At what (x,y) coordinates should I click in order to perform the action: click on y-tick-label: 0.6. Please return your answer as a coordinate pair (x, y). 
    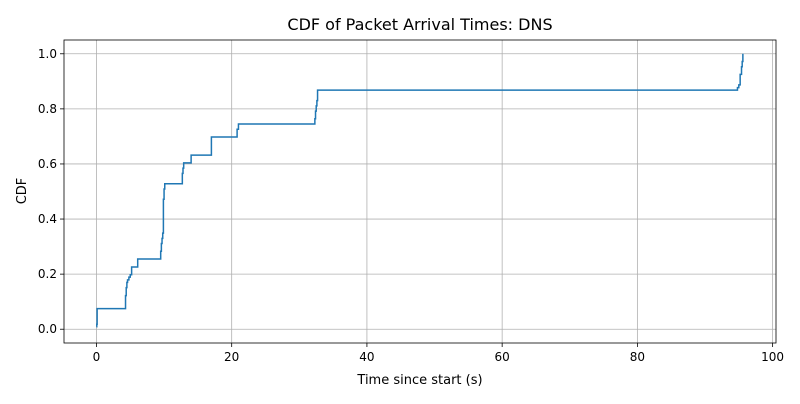
    Looking at the image, I should click on (47, 164).